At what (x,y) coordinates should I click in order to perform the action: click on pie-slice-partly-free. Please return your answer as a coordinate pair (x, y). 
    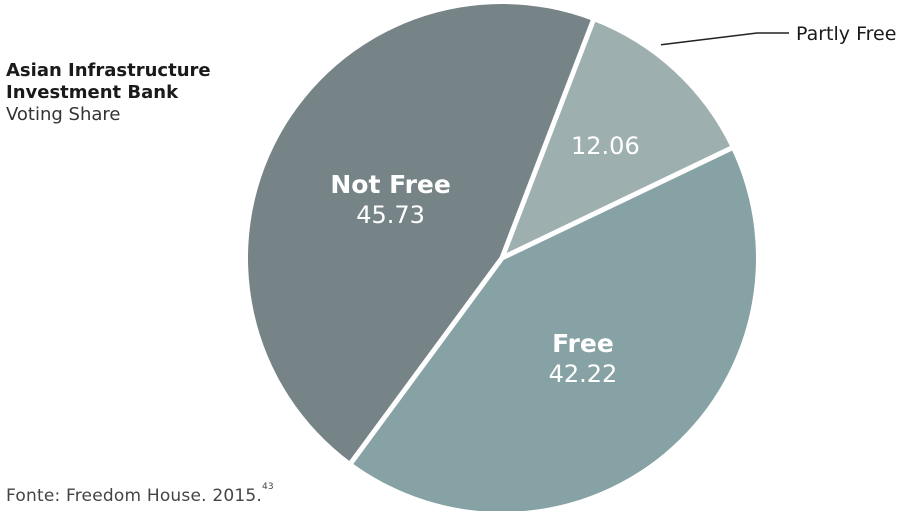
    Looking at the image, I should click on (617, 139).